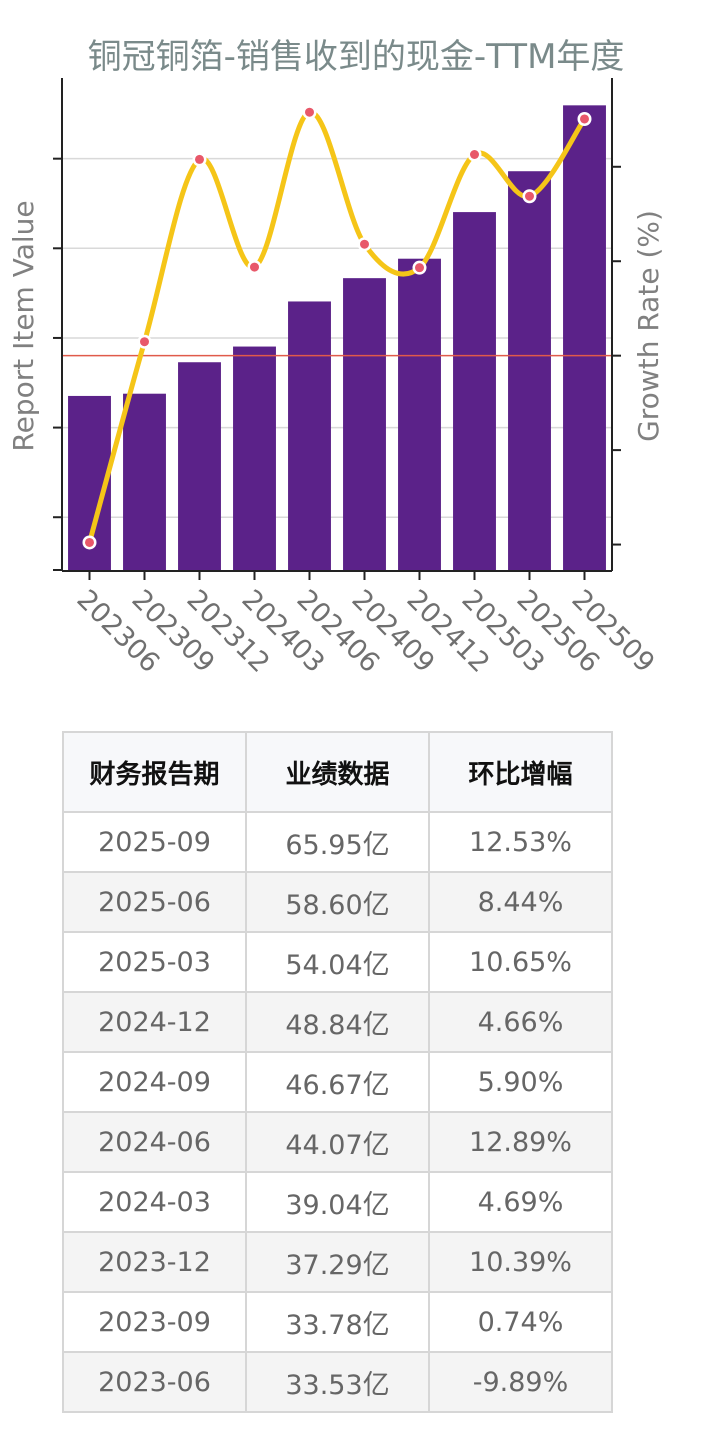  I want to click on value-cell: 33.78亿, so click(337, 1322).